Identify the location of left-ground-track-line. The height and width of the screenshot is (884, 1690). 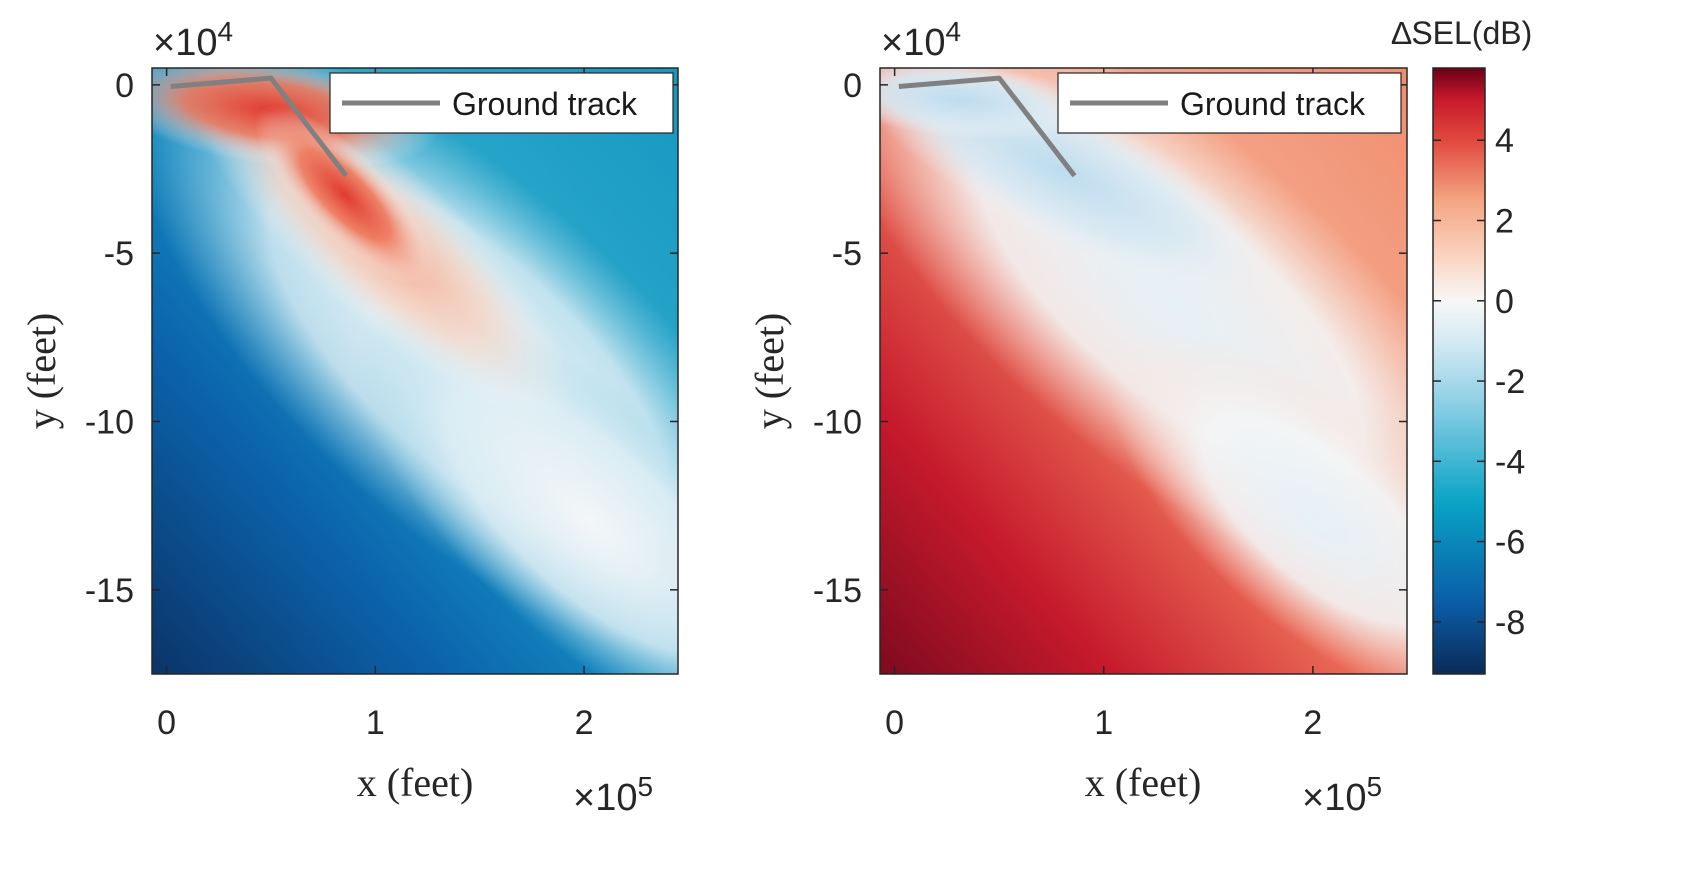
(259, 126).